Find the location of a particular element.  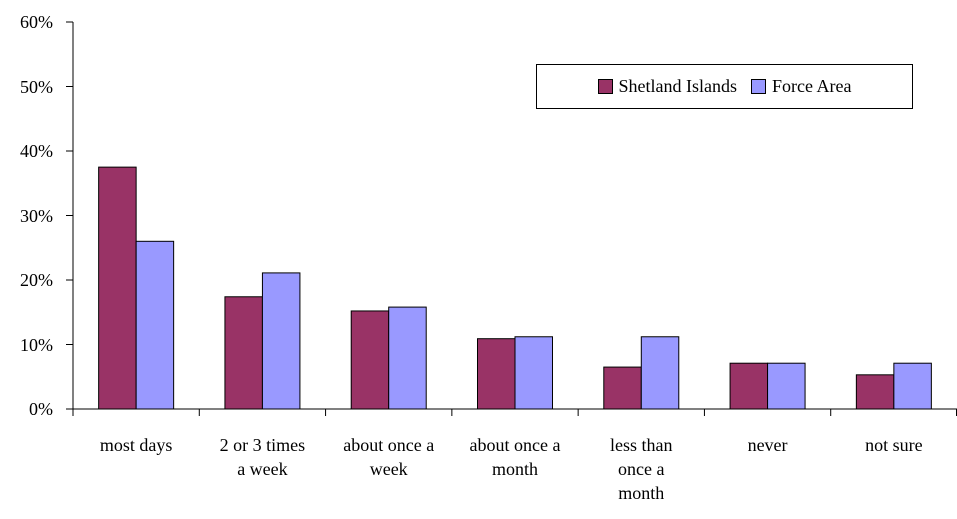

y-tick-label: 30% is located at coordinates (36, 215).